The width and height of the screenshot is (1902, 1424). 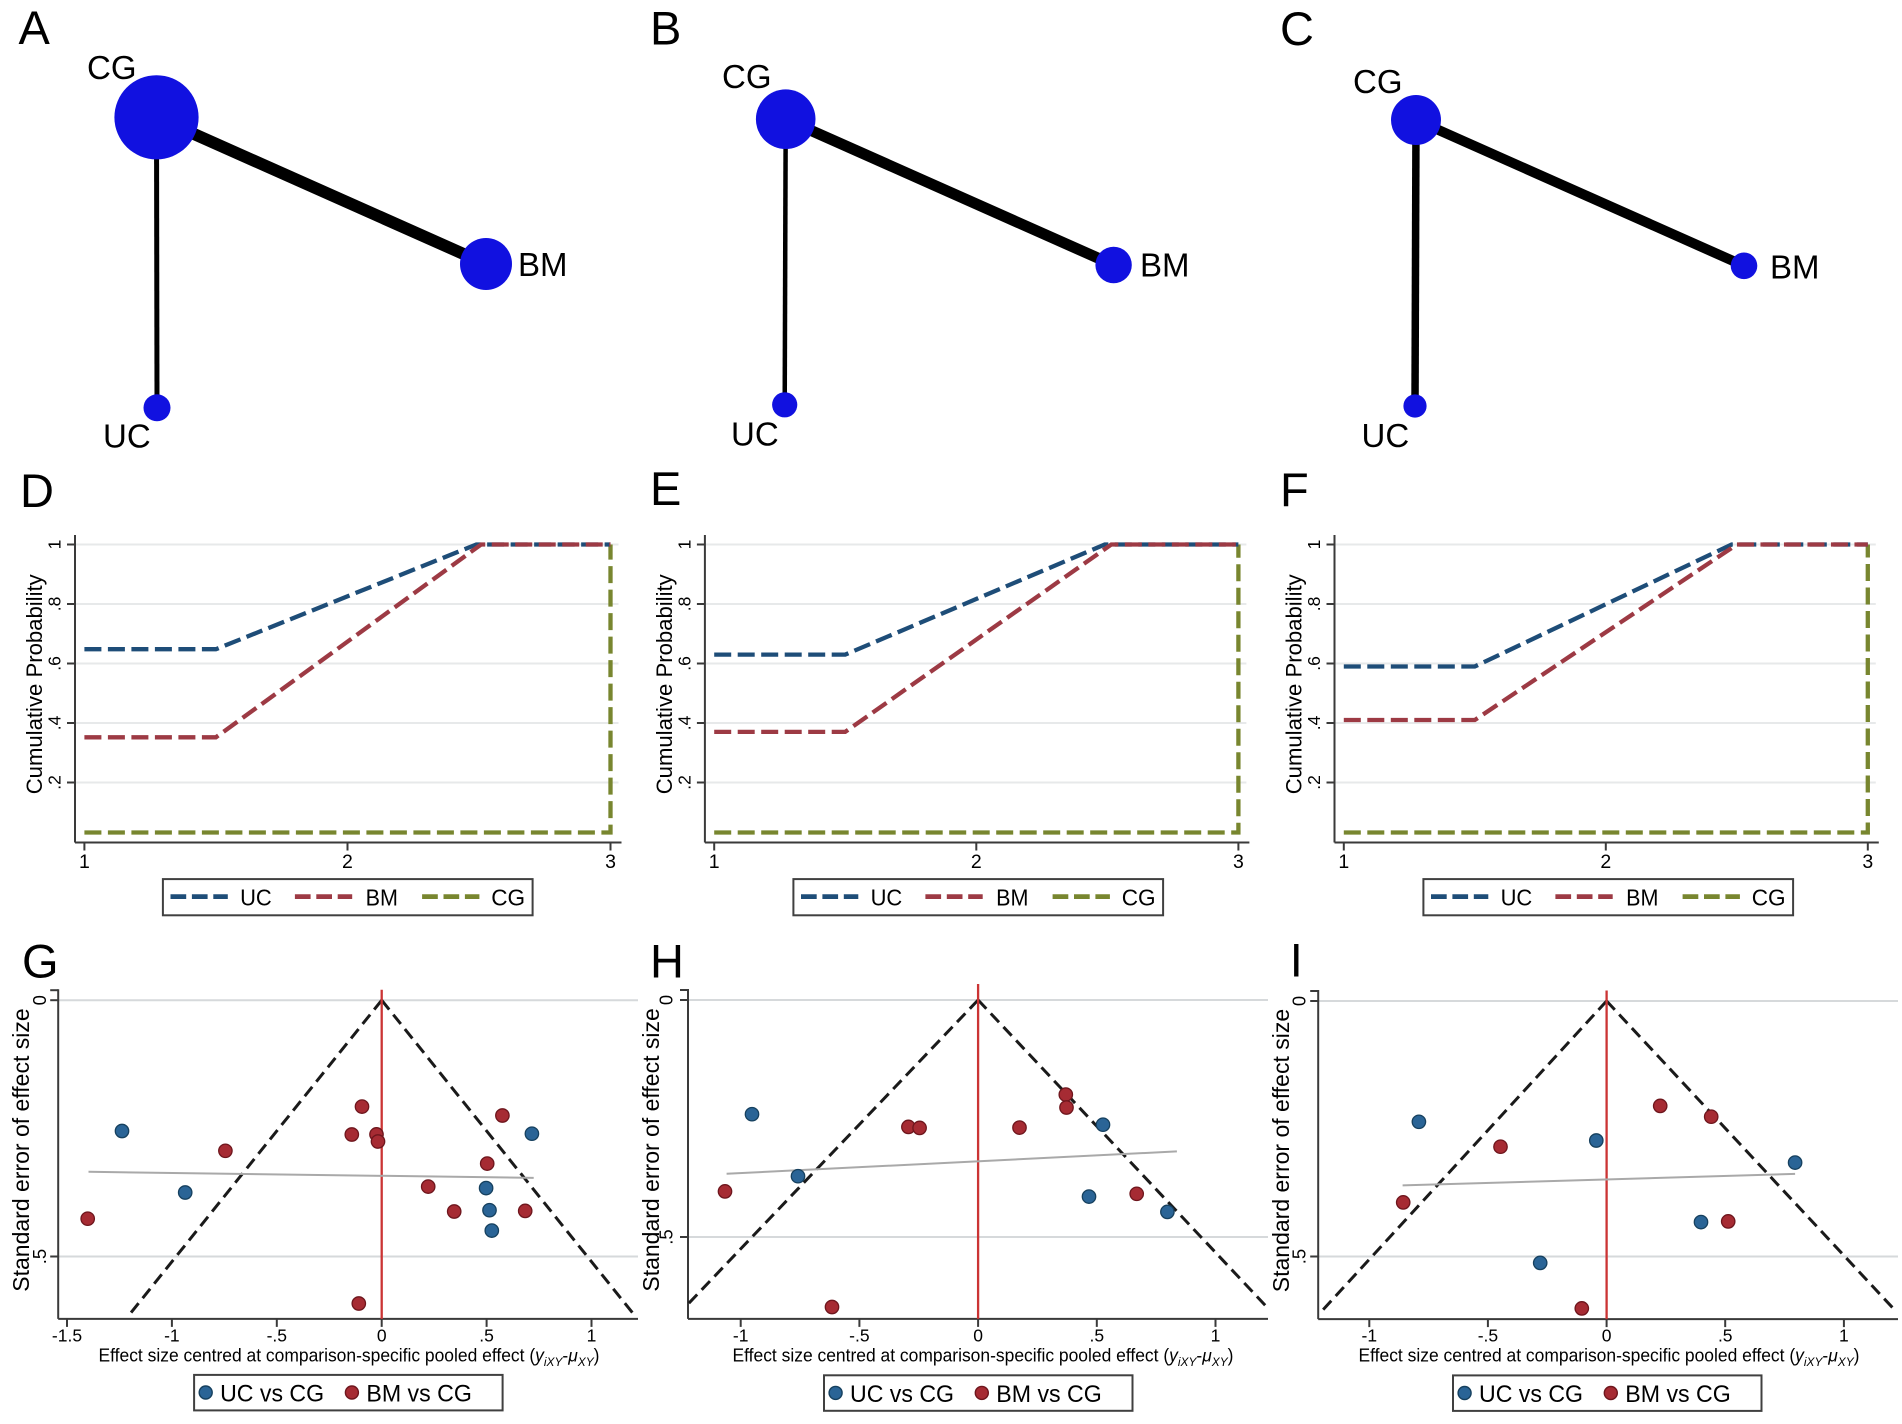 I want to click on svg-text: A, so click(x=35, y=27).